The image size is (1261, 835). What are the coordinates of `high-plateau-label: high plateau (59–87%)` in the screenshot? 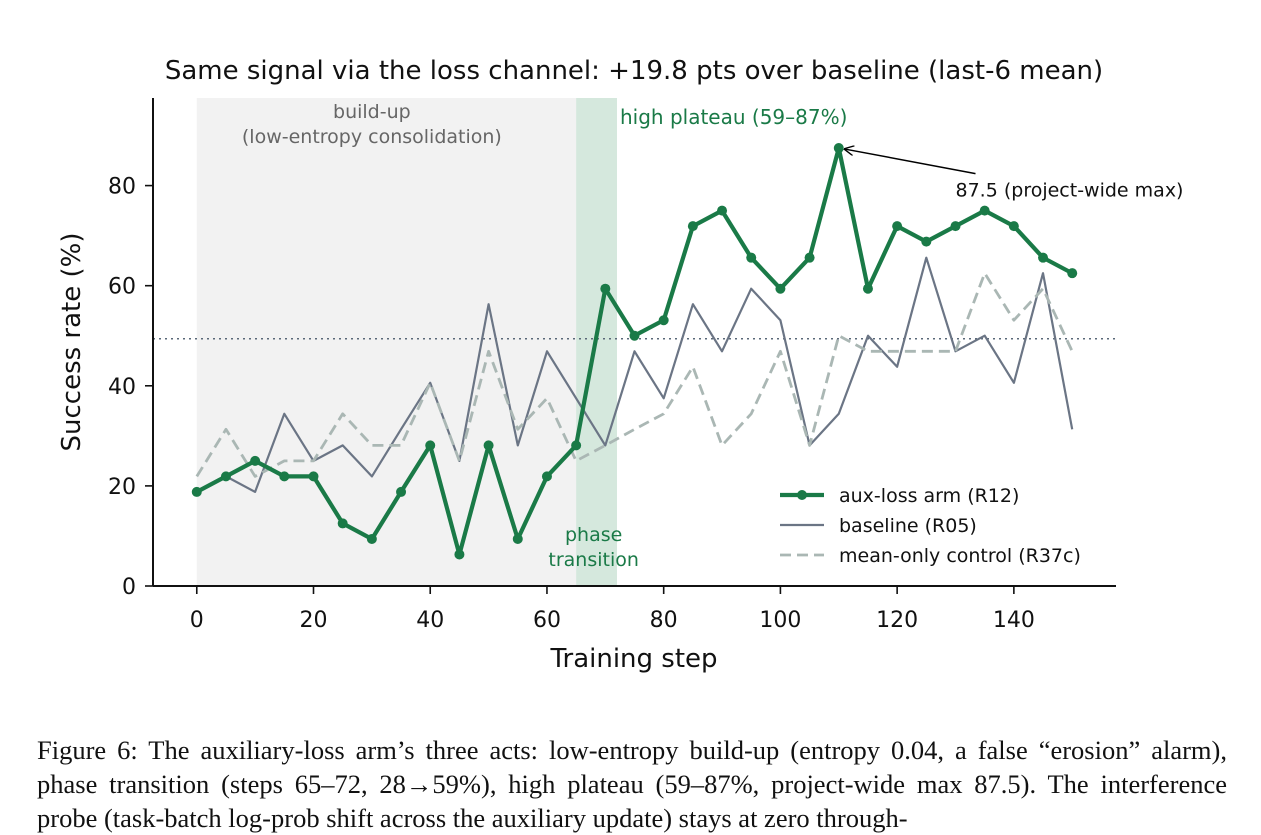 It's located at (733, 117).